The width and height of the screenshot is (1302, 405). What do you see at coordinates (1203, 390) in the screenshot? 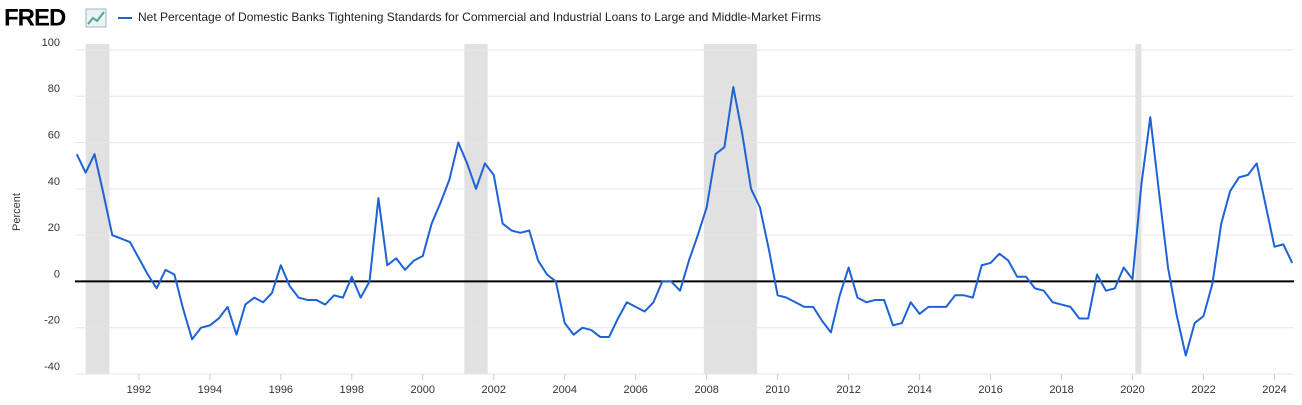
I see `x-tick-label: 2022` at bounding box center [1203, 390].